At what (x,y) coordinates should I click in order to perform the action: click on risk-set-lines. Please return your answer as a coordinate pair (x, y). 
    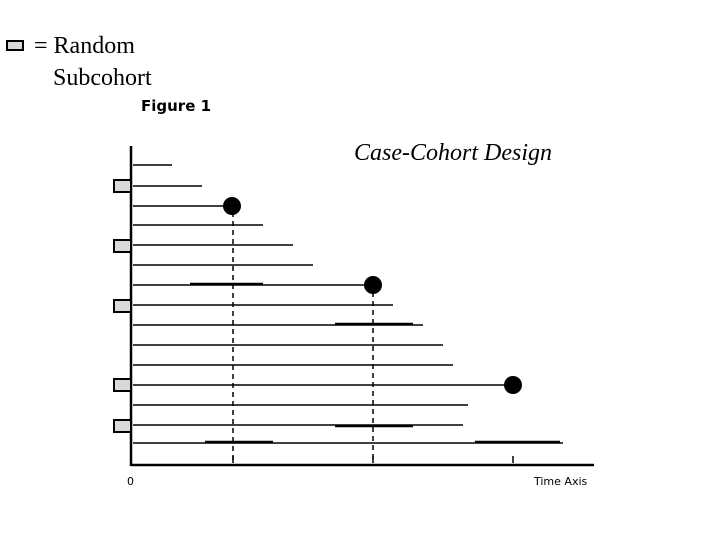
    Looking at the image, I should click on (303, 337).